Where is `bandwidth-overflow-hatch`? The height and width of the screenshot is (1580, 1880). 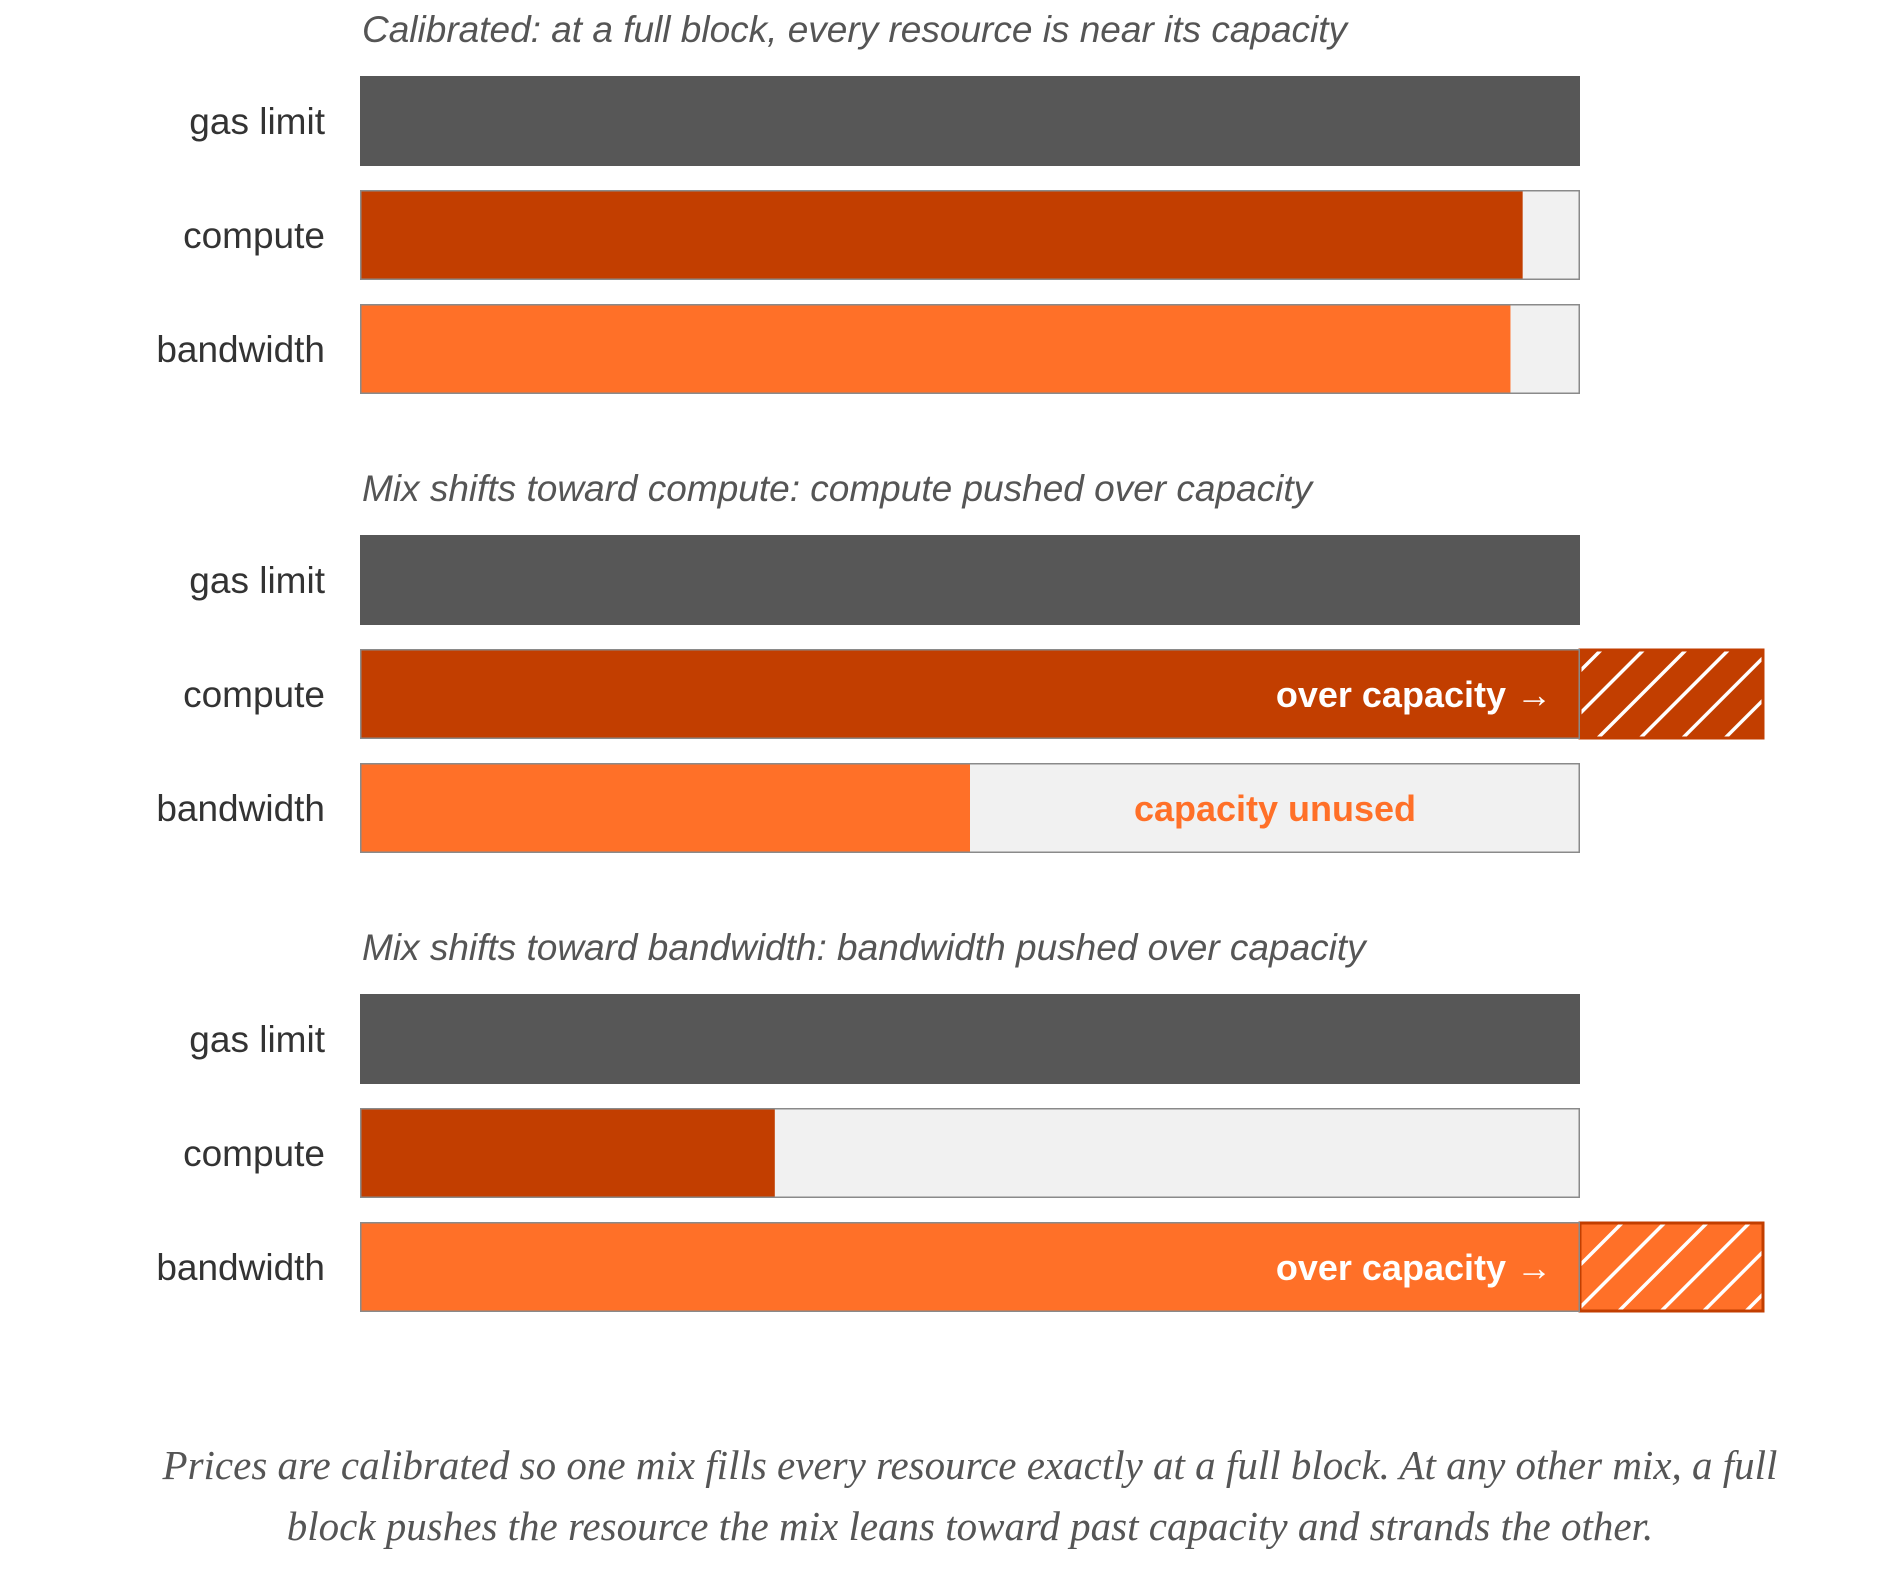
bandwidth-overflow-hatch is located at coordinates (1671, 1267).